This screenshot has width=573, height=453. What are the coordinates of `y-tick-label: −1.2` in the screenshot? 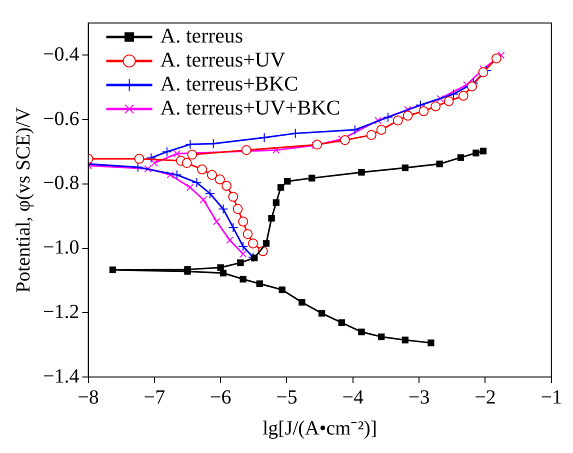 It's located at (61, 311).